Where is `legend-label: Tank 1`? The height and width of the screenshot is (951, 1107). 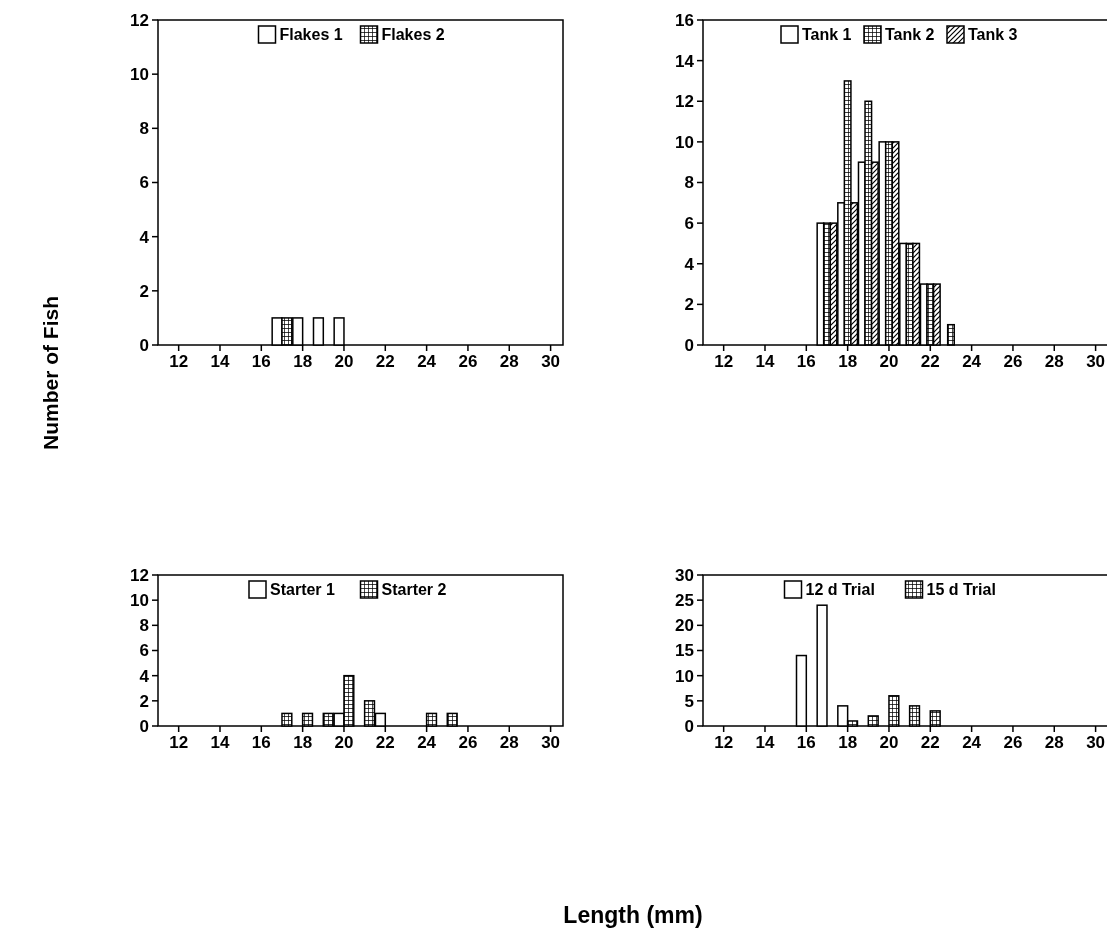 legend-label: Tank 1 is located at coordinates (827, 34).